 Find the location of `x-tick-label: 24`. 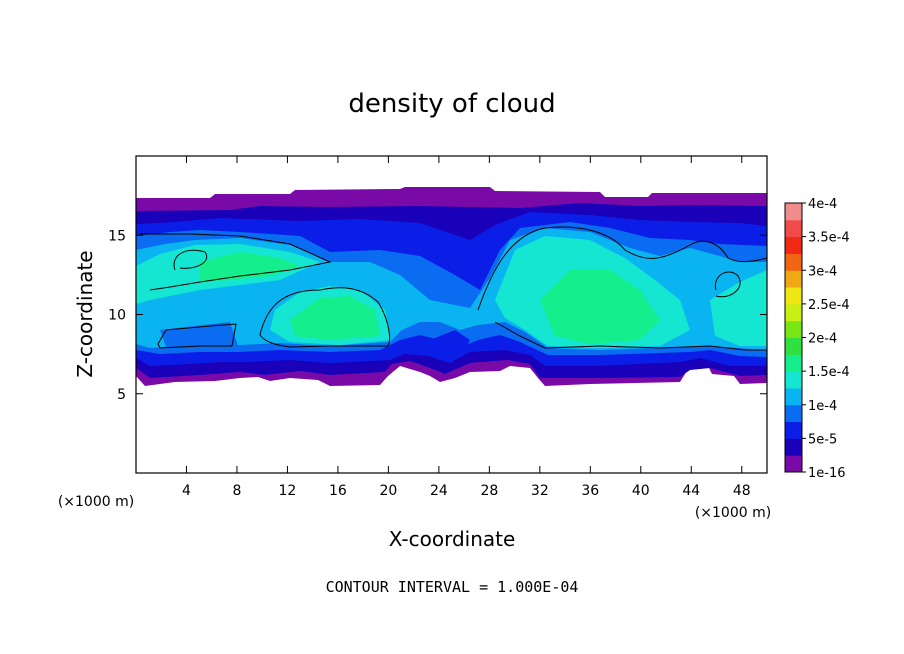

x-tick-label: 24 is located at coordinates (439, 491).